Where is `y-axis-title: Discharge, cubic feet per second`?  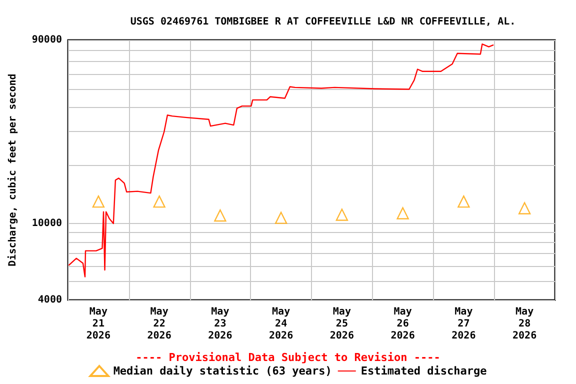 y-axis-title: Discharge, cubic feet per second is located at coordinates (12, 170).